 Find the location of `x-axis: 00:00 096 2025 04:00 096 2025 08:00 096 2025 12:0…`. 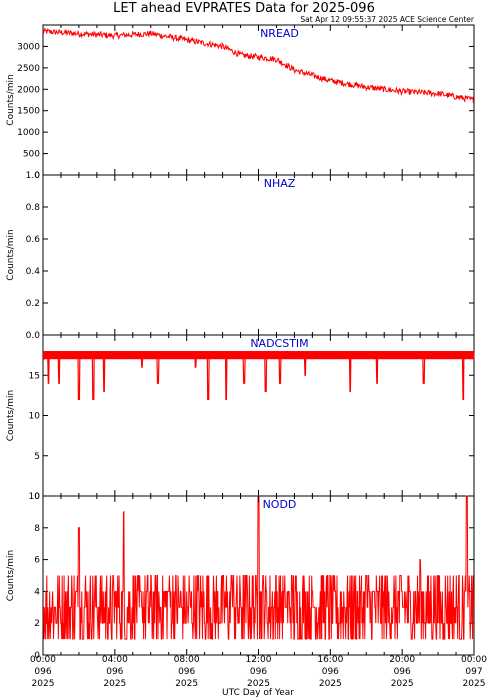

x-axis: 00:00 096 2025 04:00 096 2025 08:00 096 2025 12:0… is located at coordinates (258, 672).